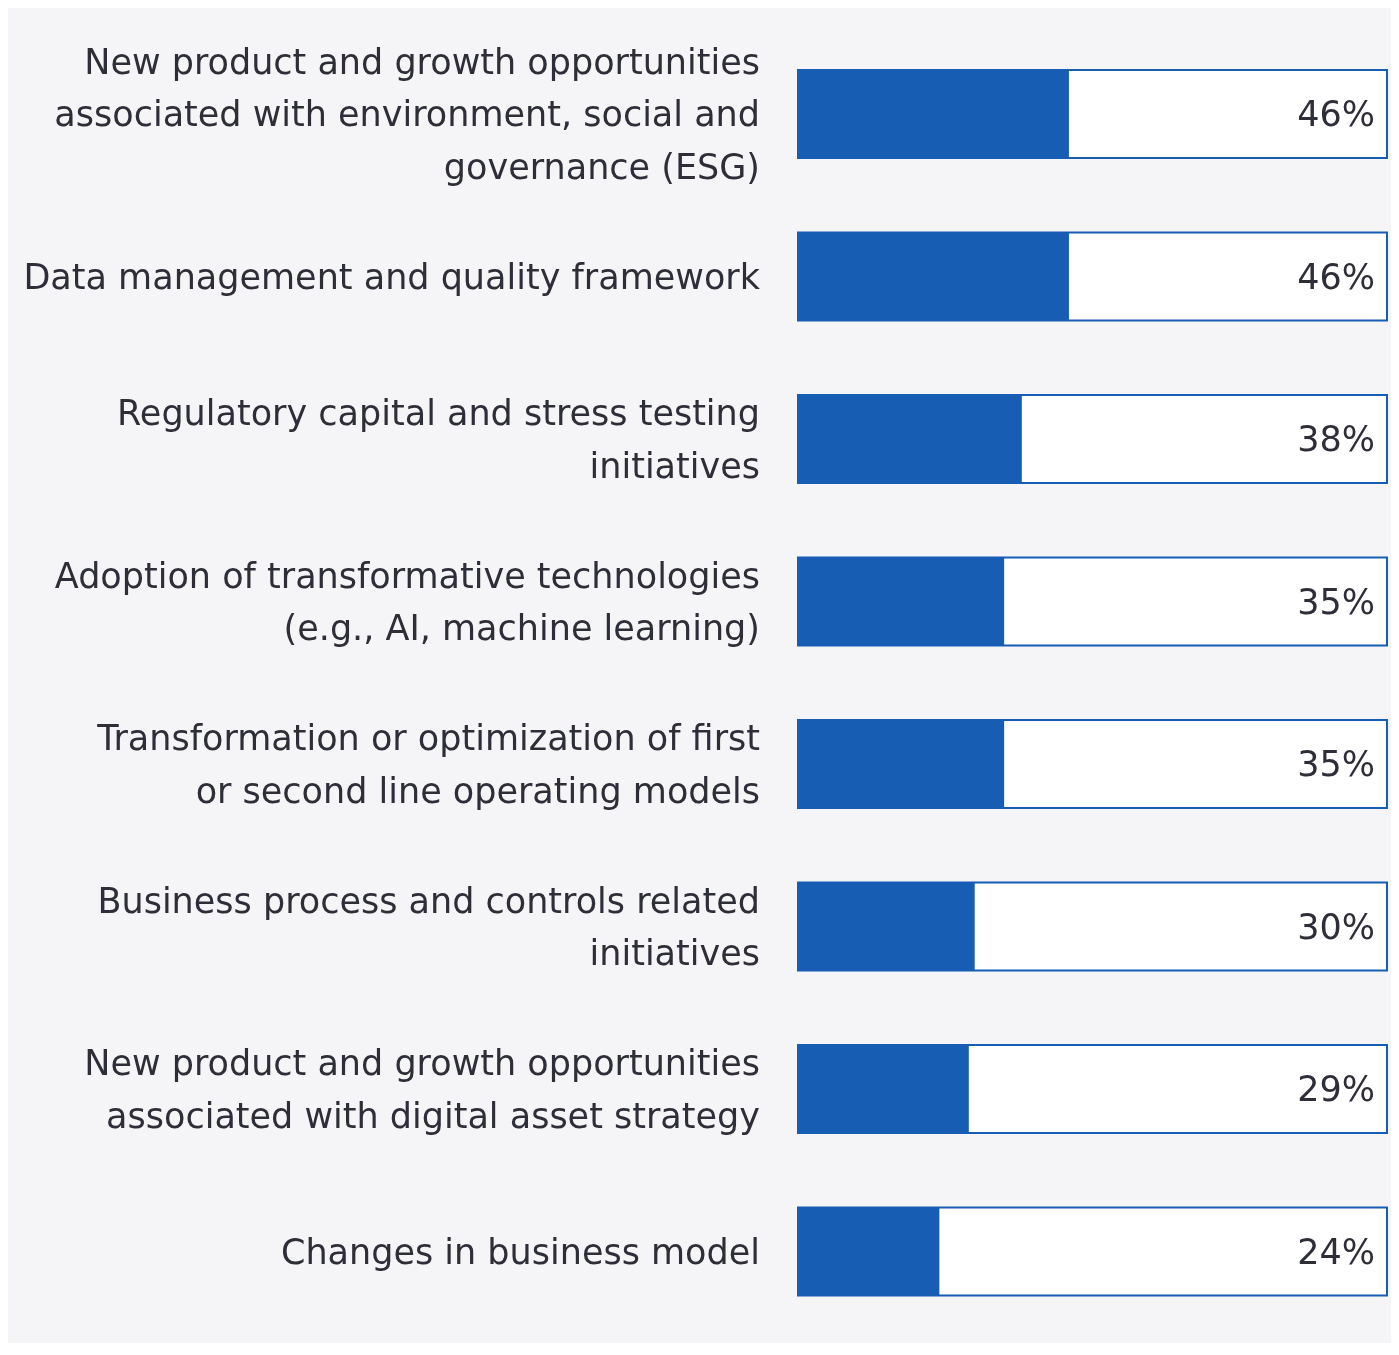 The width and height of the screenshot is (1399, 1355). I want to click on y-tick-label: New product and growth opportunities associated with digital asset strategy, so click(422, 1089).